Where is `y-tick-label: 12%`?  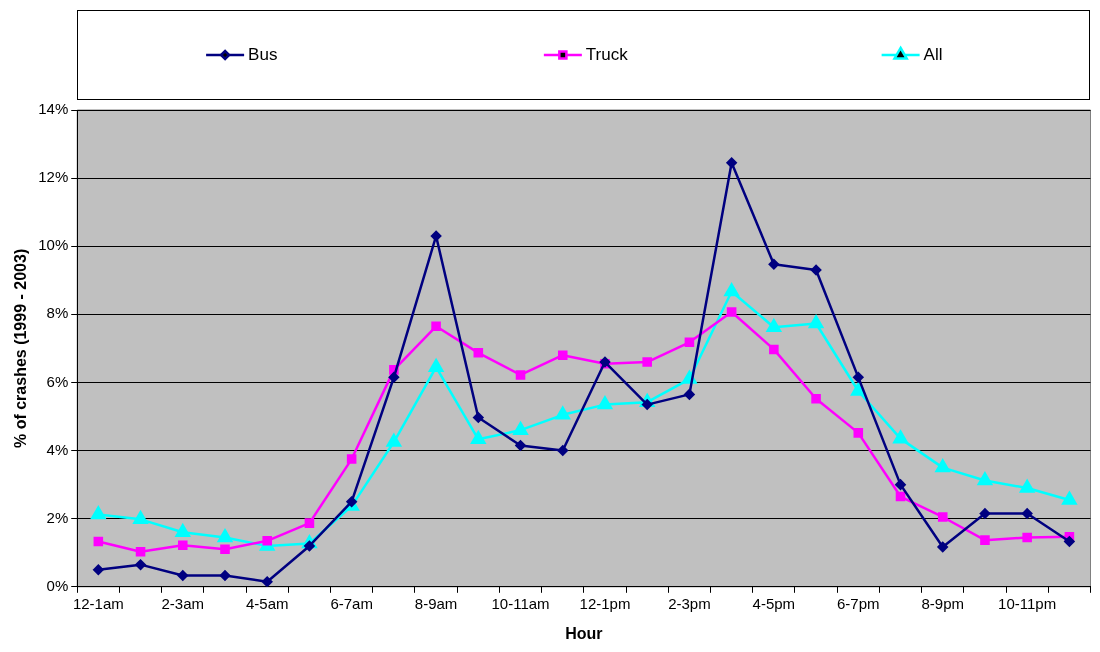 y-tick-label: 12% is located at coordinates (53, 177).